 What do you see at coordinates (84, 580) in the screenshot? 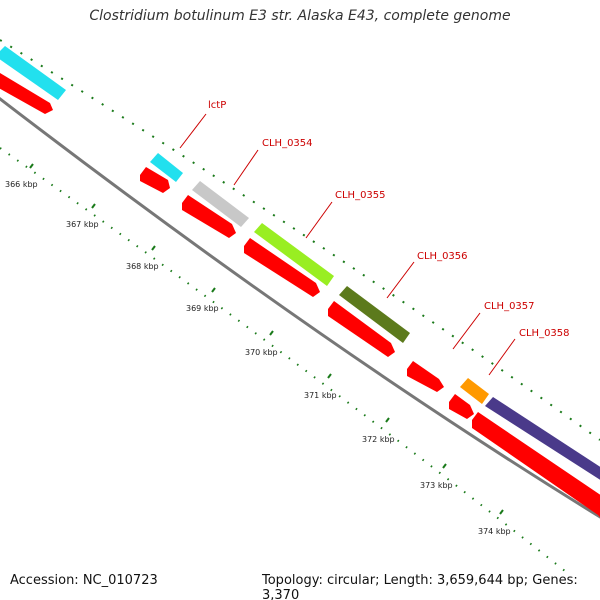
I see `accession-text: Accession: NC_010723` at bounding box center [84, 580].